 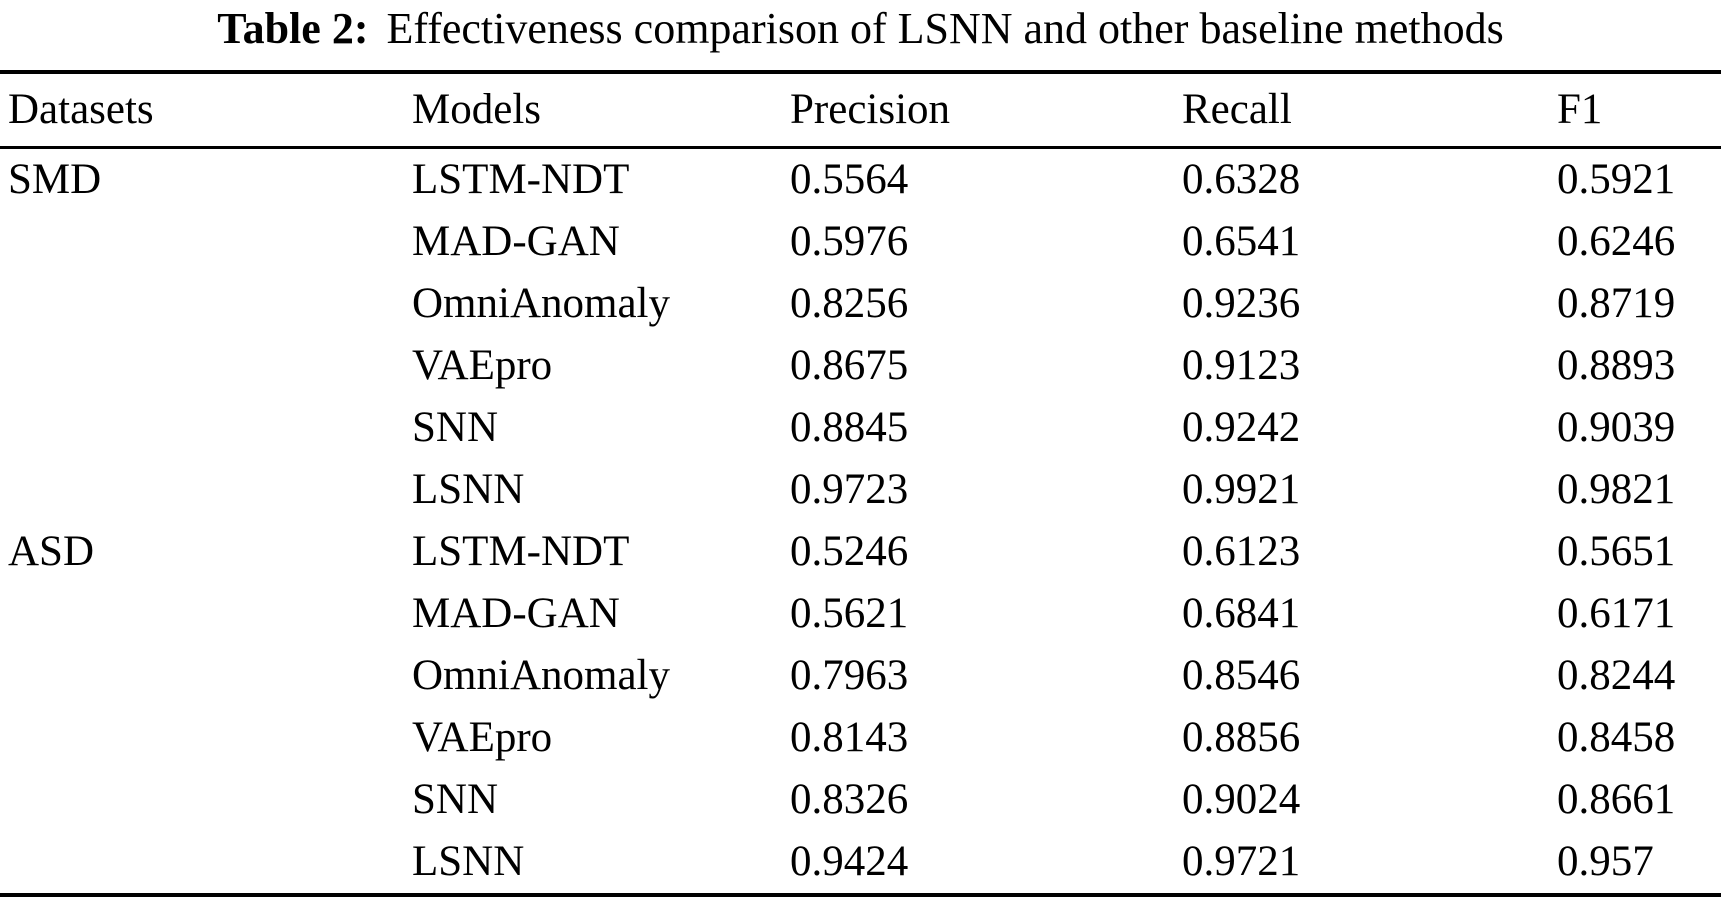 What do you see at coordinates (1241, 799) in the screenshot?
I see `cell-recall: 0.9024` at bounding box center [1241, 799].